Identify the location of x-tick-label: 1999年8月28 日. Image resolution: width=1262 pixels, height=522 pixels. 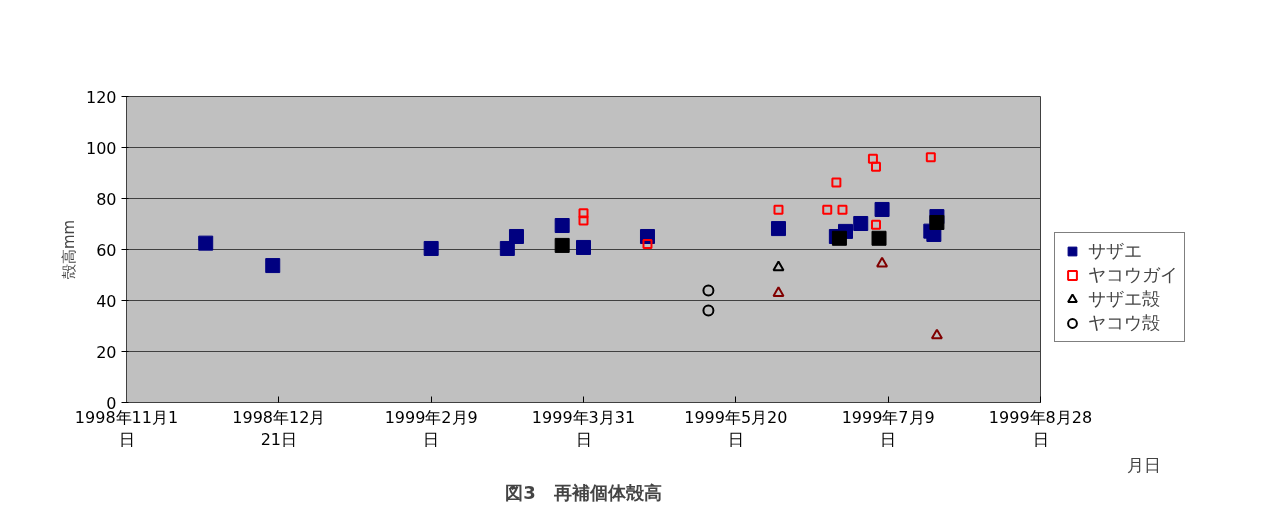
(1040, 428).